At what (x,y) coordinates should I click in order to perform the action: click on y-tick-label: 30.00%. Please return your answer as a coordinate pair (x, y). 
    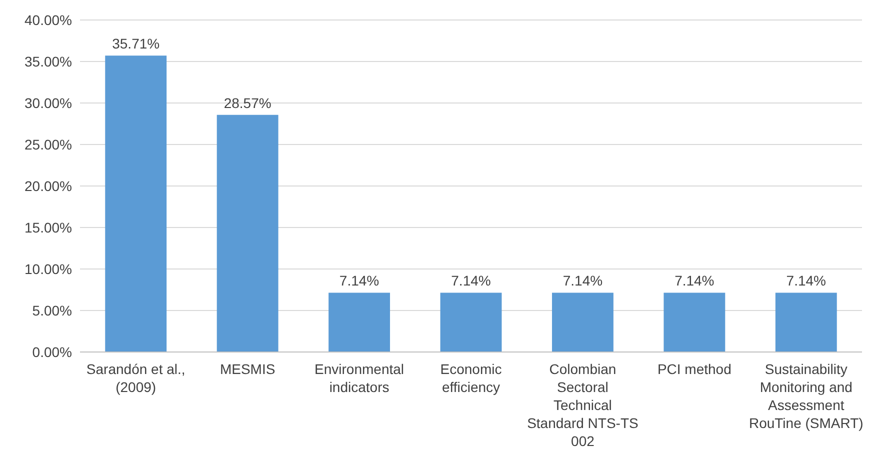
    Looking at the image, I should click on (48, 102).